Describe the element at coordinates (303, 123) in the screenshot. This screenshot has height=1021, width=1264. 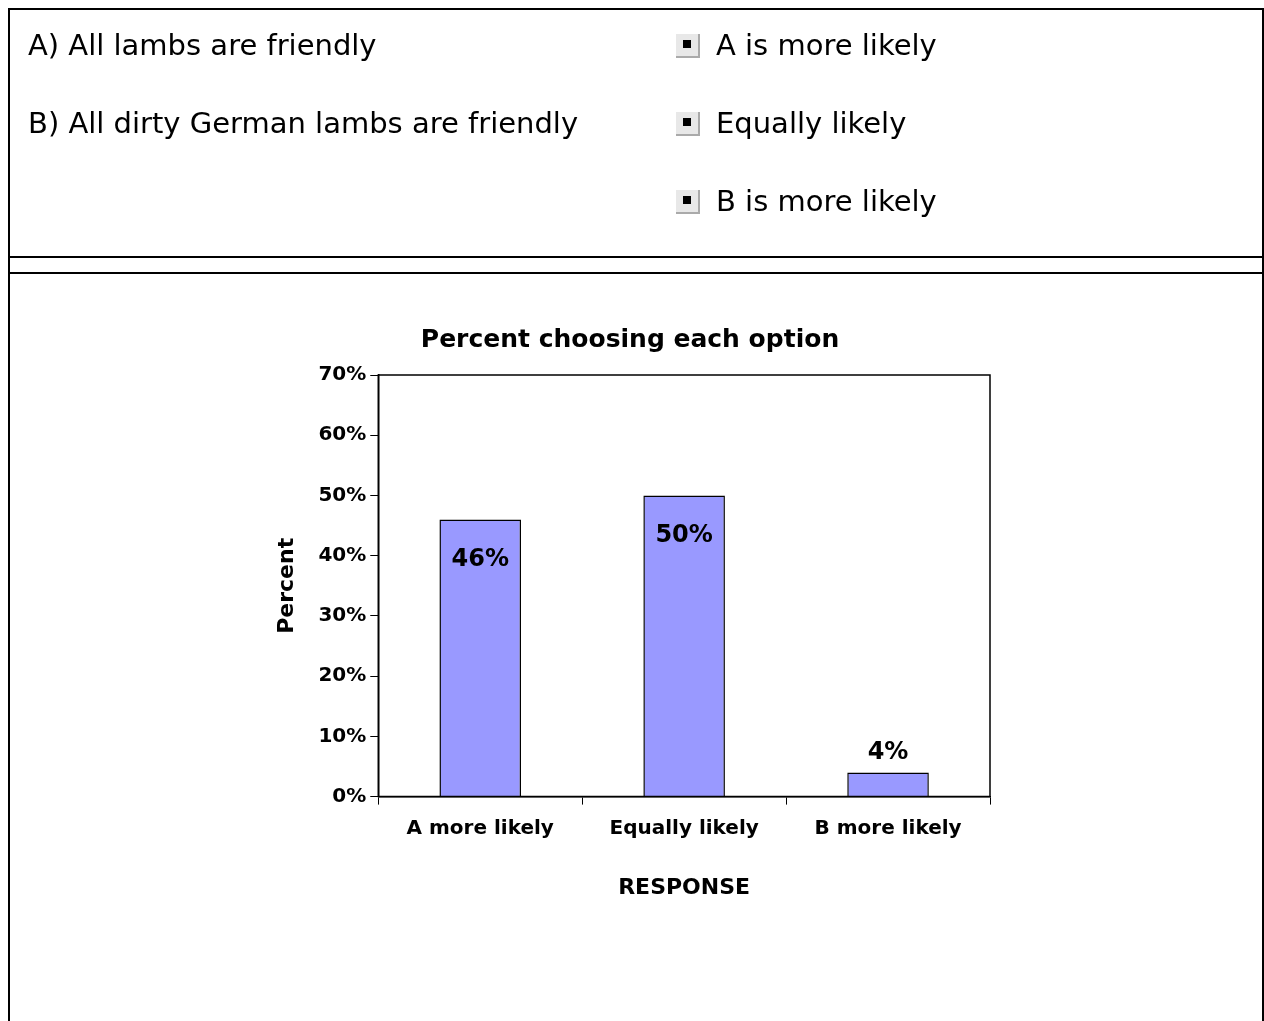
I see `text: B) All dirty German lambs are friendly` at that location.